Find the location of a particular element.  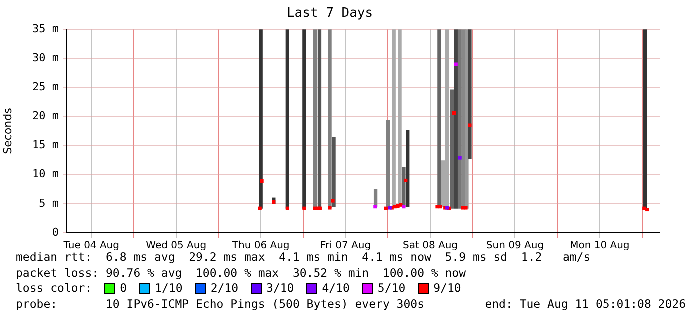

y-tick-label: 5 m is located at coordinates (49, 203).